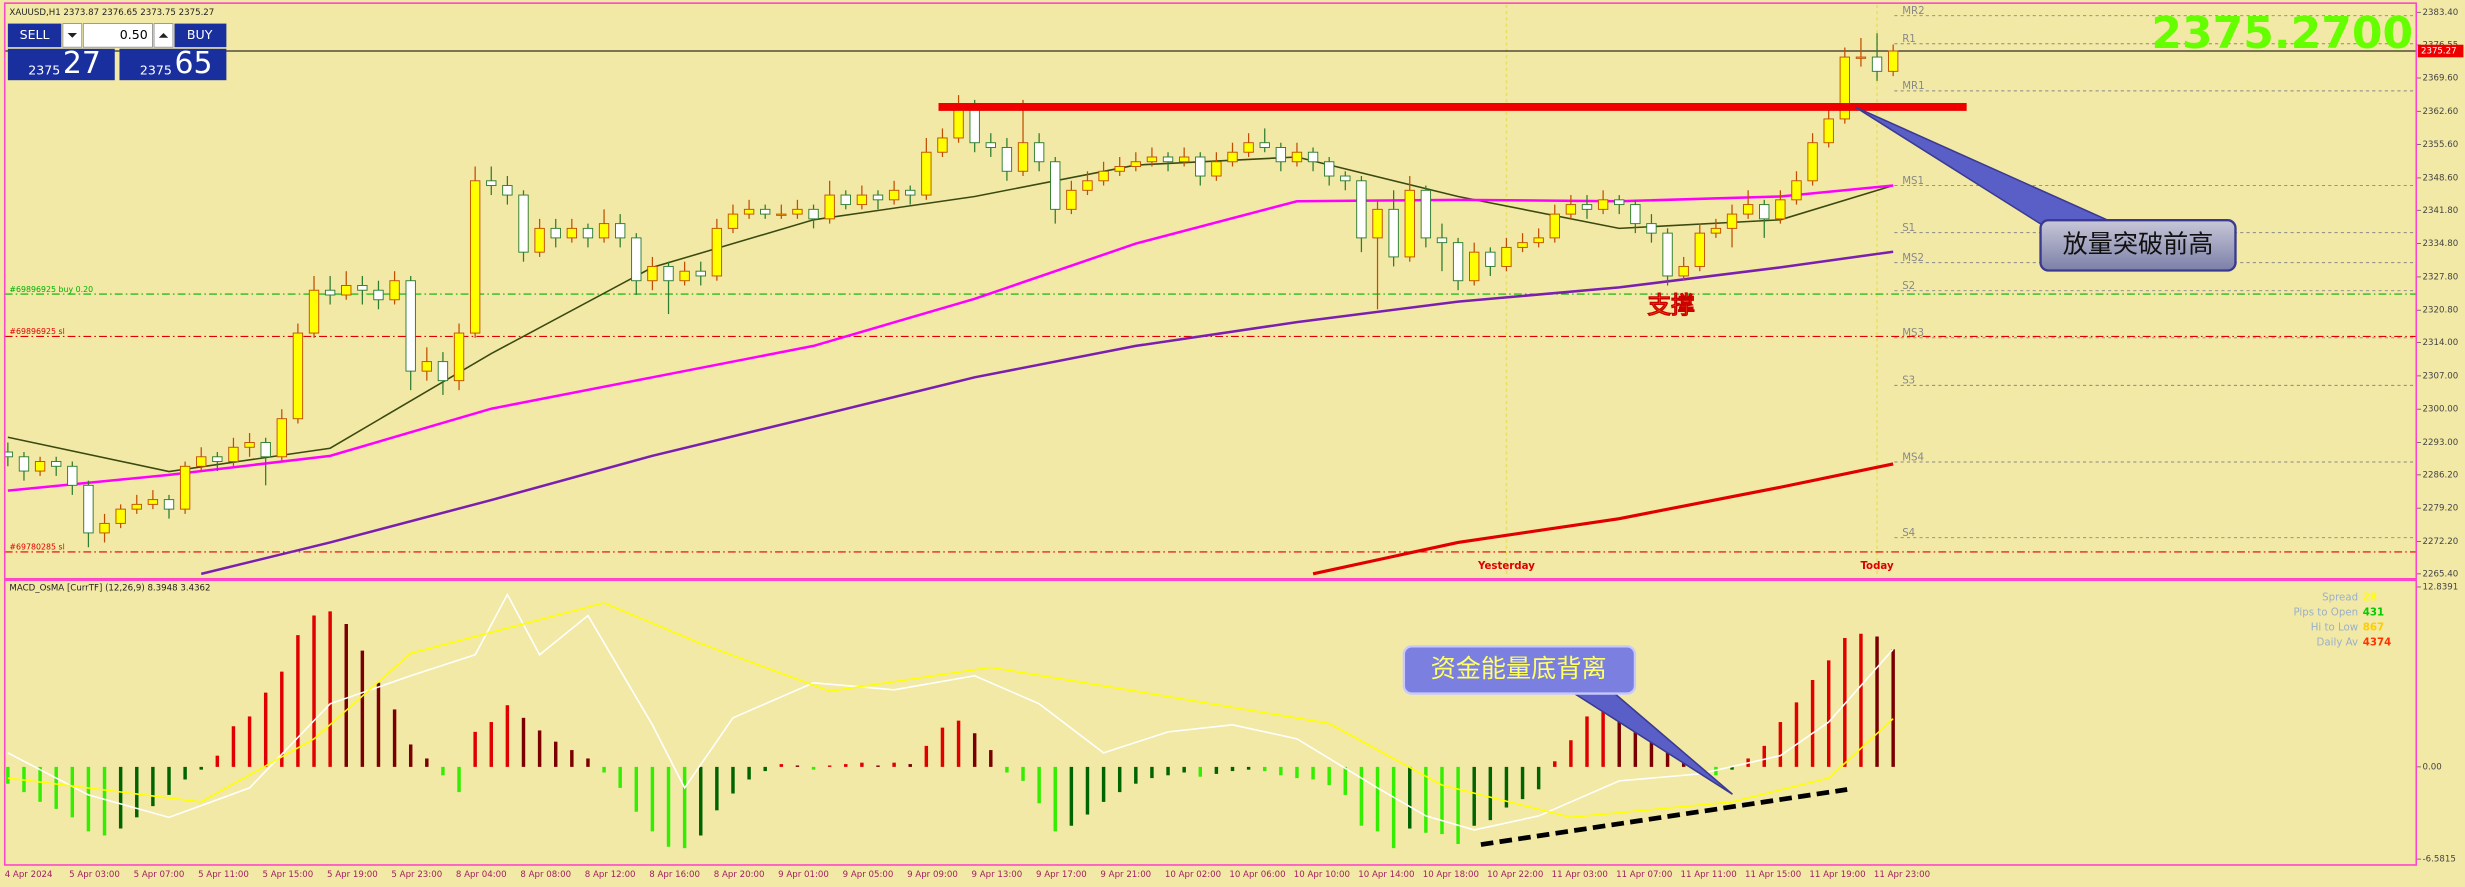 This screenshot has height=887, width=2465. What do you see at coordinates (1913, 181) in the screenshot?
I see `level-label: MS1` at bounding box center [1913, 181].